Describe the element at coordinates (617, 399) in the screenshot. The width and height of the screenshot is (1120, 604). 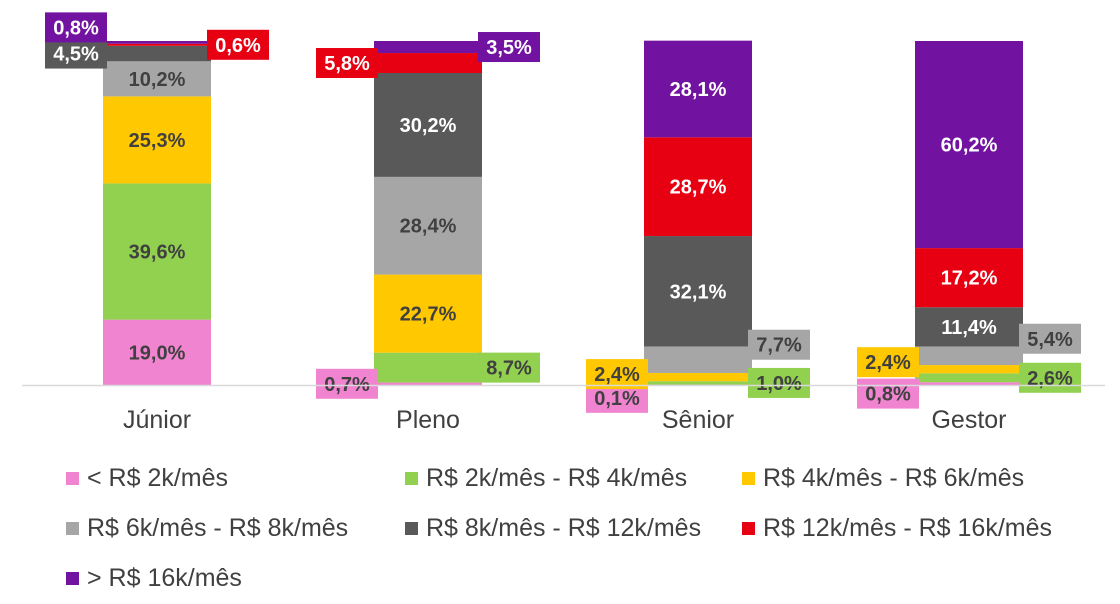
I see `data-label: 0,1%` at that location.